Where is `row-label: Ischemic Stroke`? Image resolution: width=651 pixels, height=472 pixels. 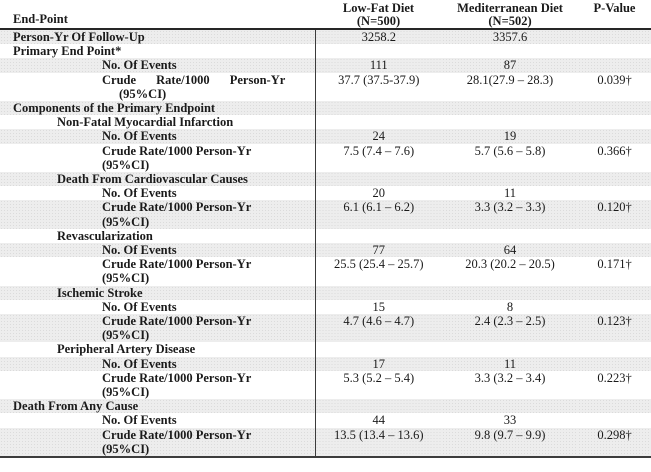 row-label: Ischemic Stroke is located at coordinates (157, 292).